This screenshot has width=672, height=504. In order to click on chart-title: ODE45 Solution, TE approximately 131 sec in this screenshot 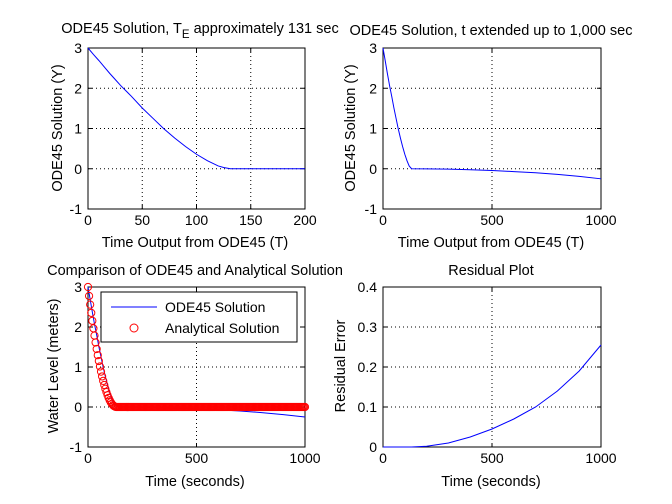, I will do `click(199, 31)`.